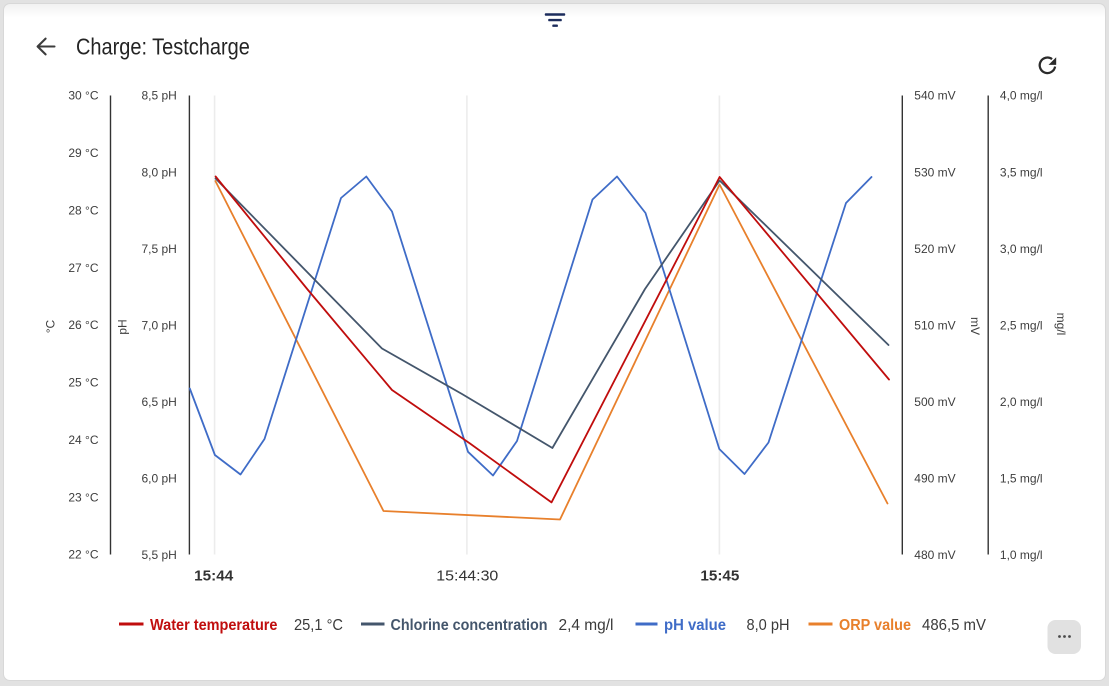 The image size is (1109, 686). What do you see at coordinates (695, 625) in the screenshot?
I see `svg-text: pH value` at bounding box center [695, 625].